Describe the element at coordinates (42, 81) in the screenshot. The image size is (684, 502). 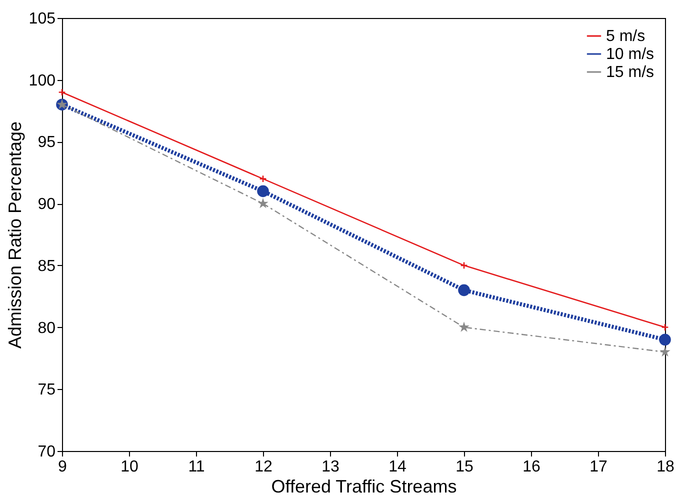
I see `y-tick-label: 100` at that location.